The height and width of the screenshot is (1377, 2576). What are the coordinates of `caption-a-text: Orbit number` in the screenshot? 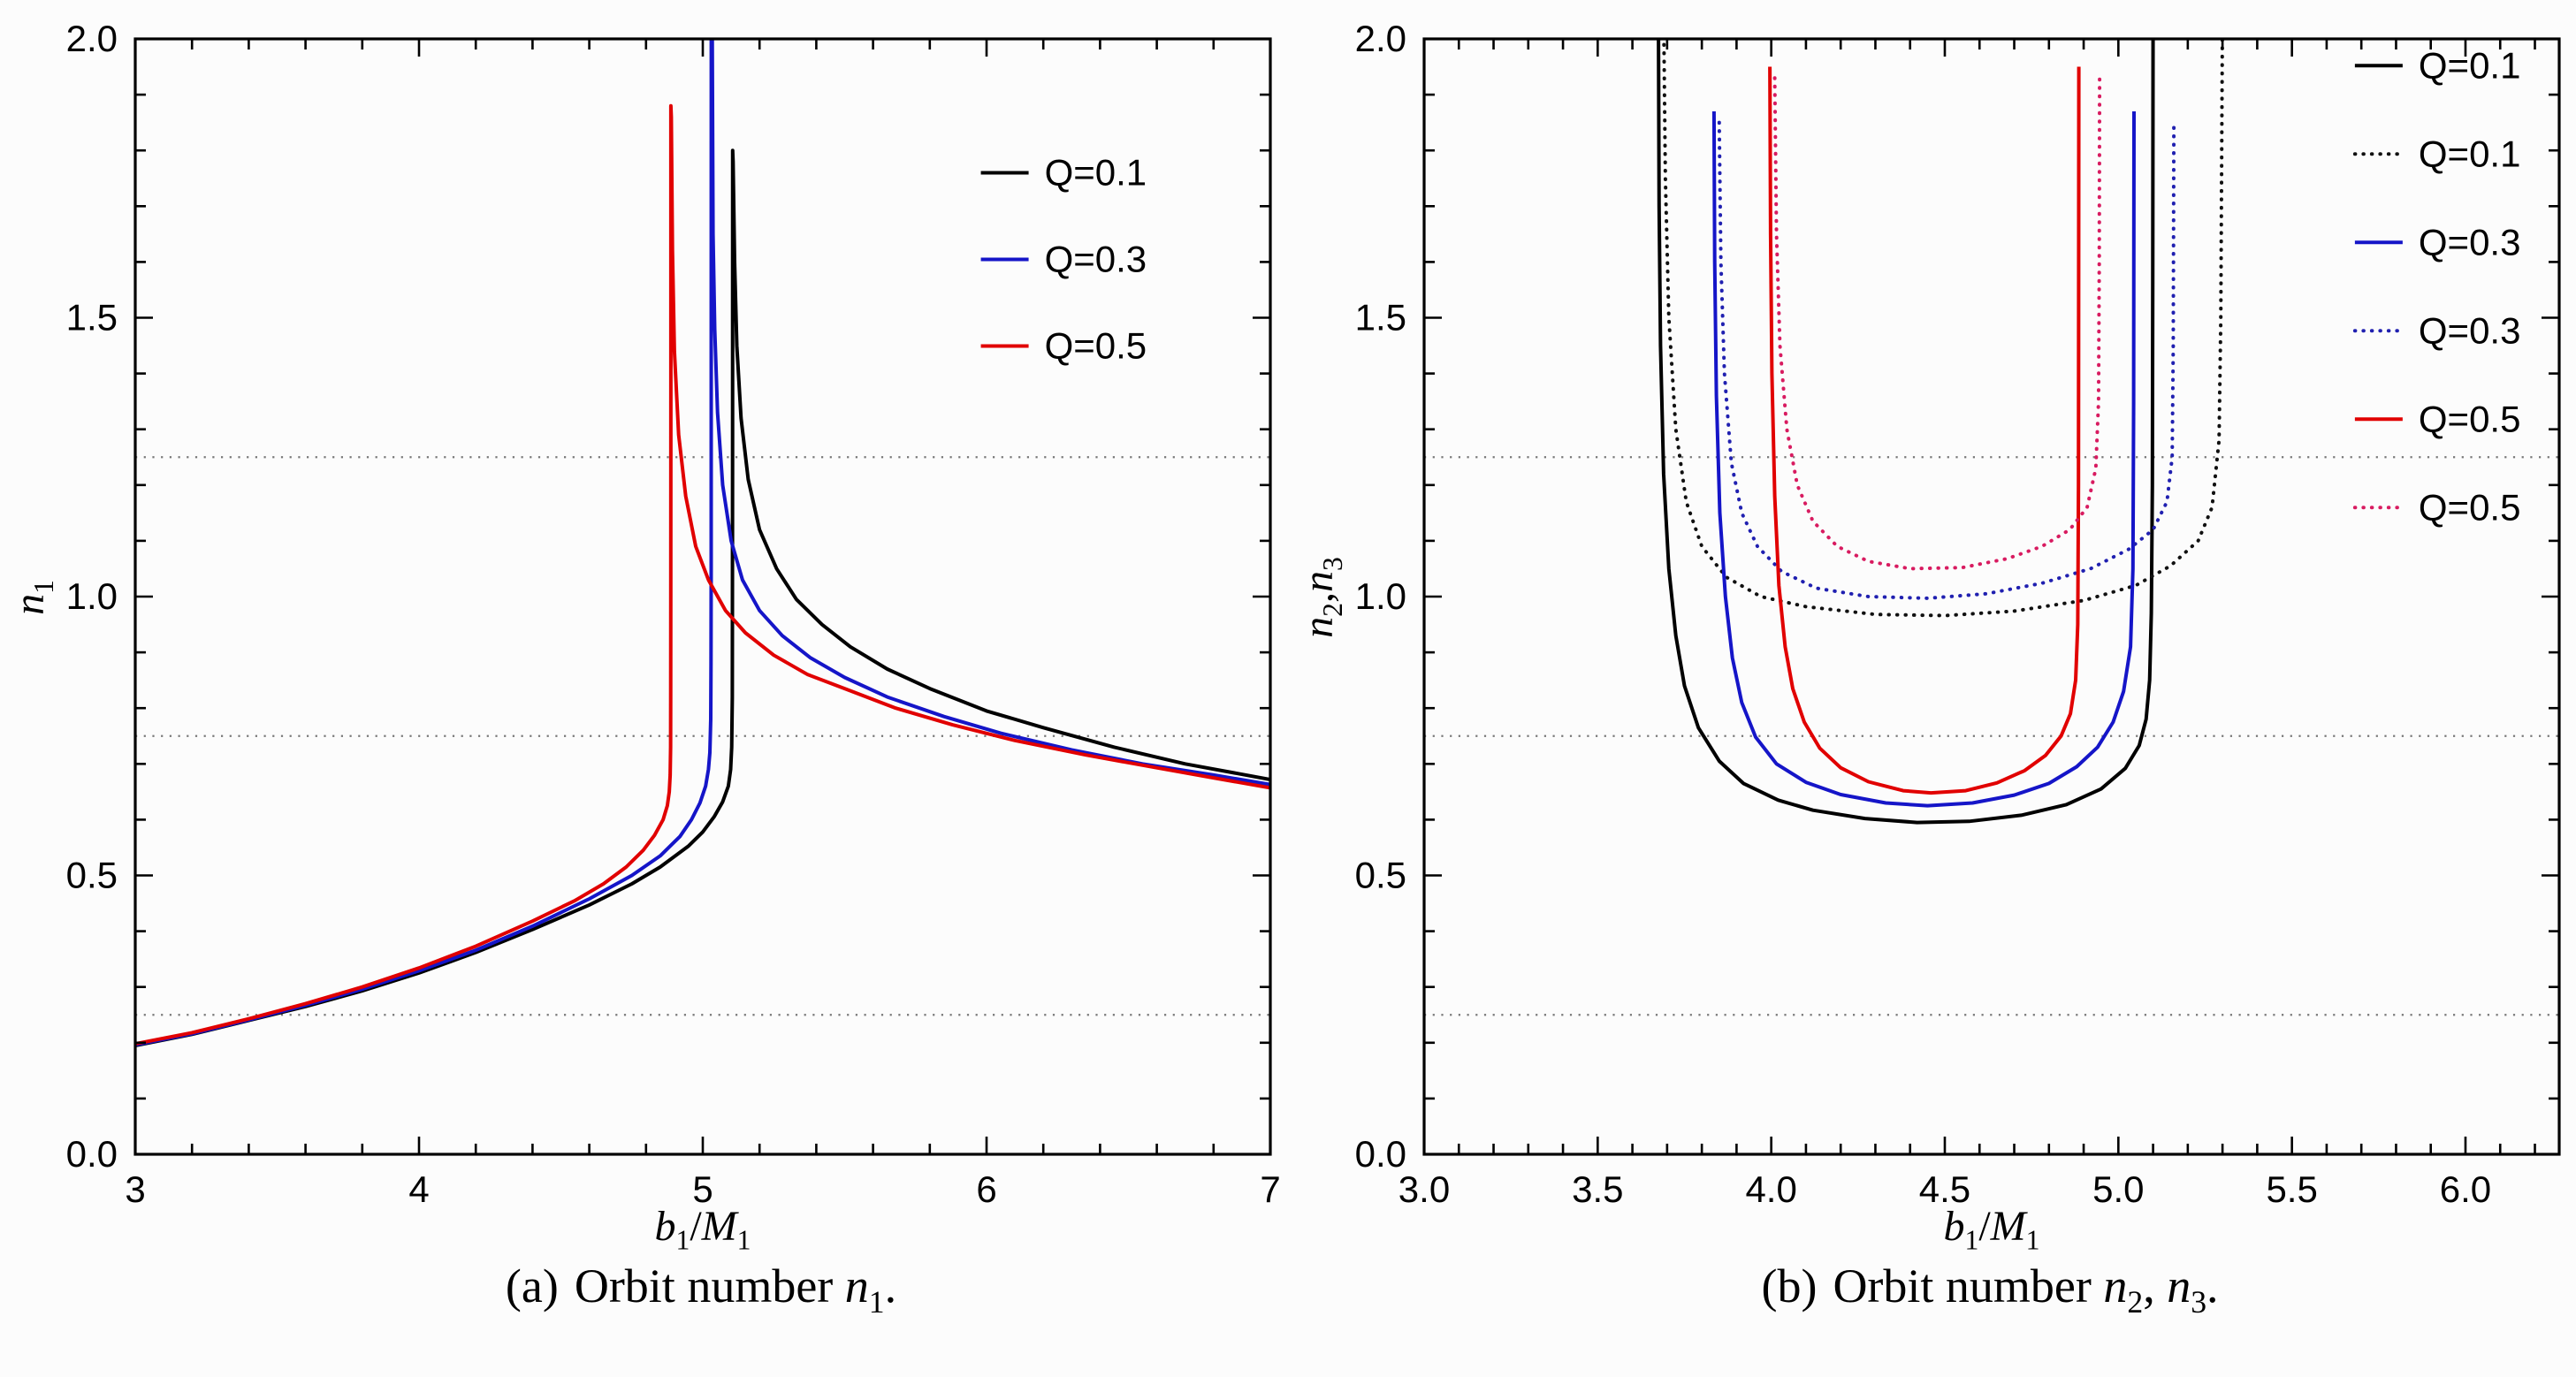 It's located at (704, 1285).